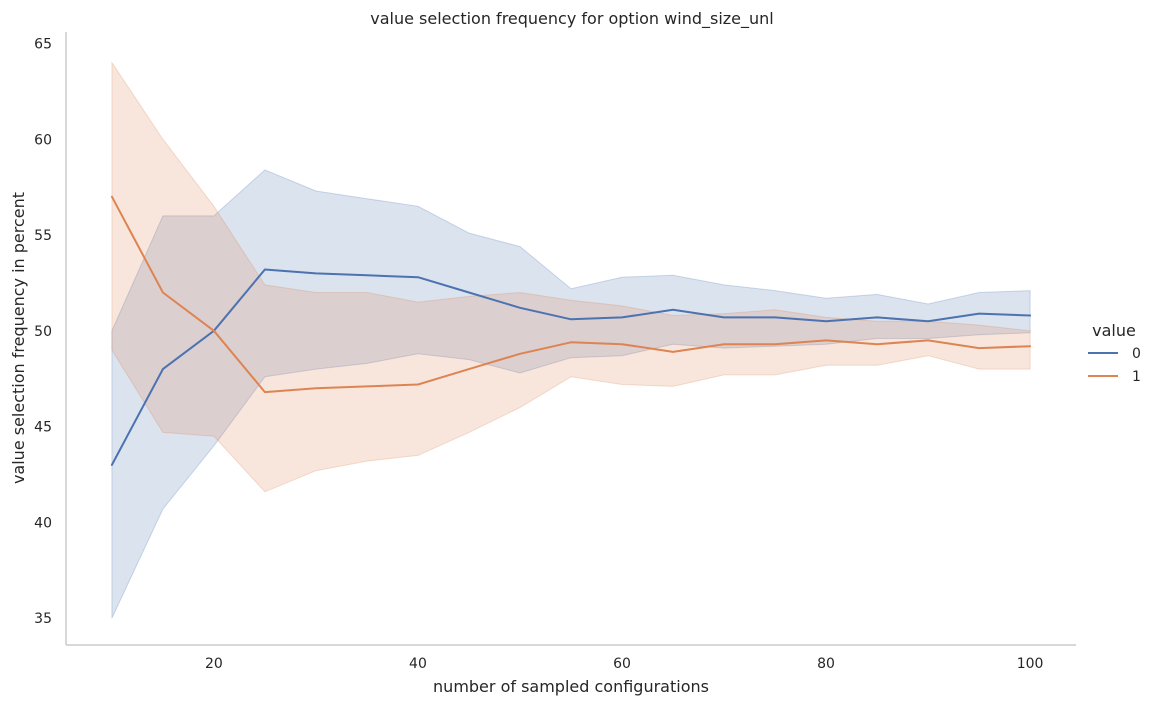 Image resolution: width=1154 pixels, height=706 pixels. What do you see at coordinates (43, 523) in the screenshot?
I see `y-tick-label: 40` at bounding box center [43, 523].